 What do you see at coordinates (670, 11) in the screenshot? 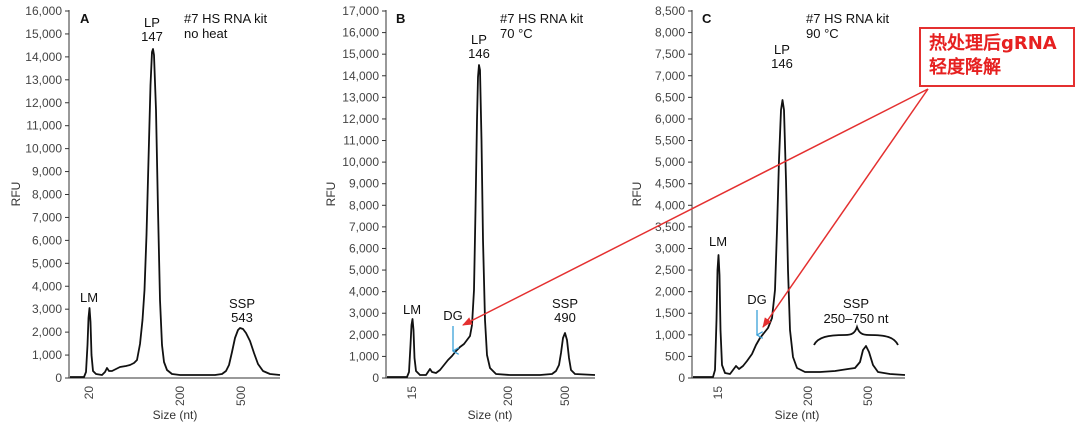
I see `y-tick-label: 8,500` at bounding box center [670, 11].